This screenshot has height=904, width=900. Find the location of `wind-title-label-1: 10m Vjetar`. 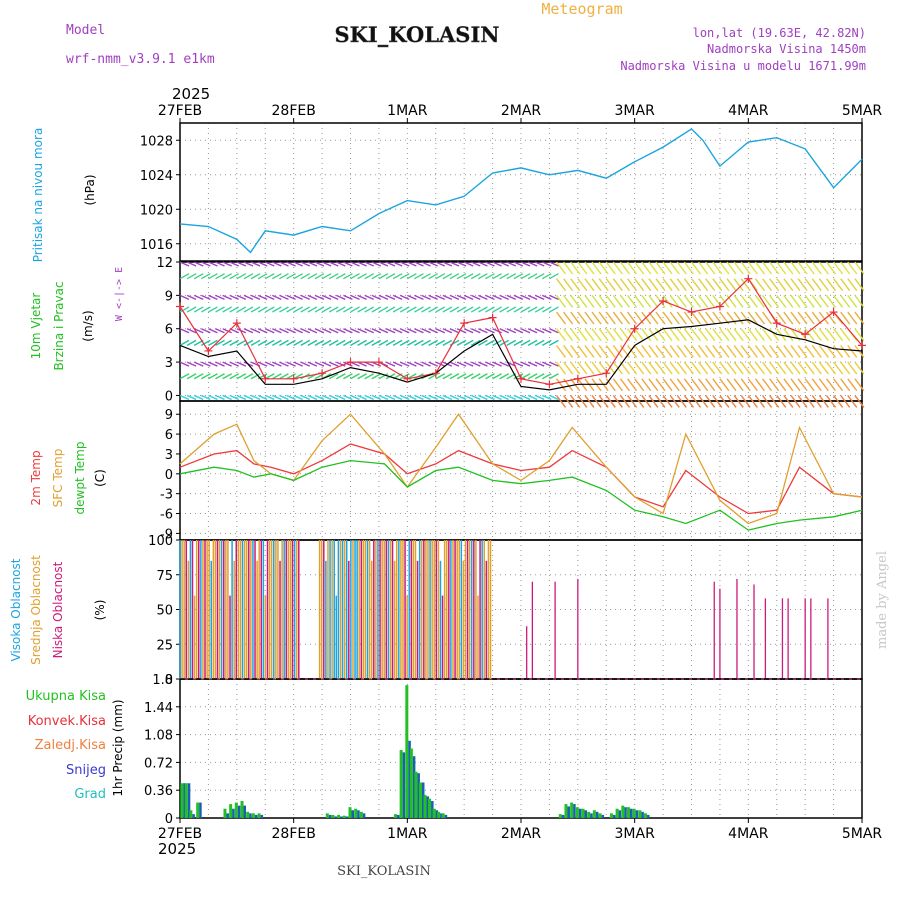

wind-title-label-1: 10m Vjetar is located at coordinates (36, 326).